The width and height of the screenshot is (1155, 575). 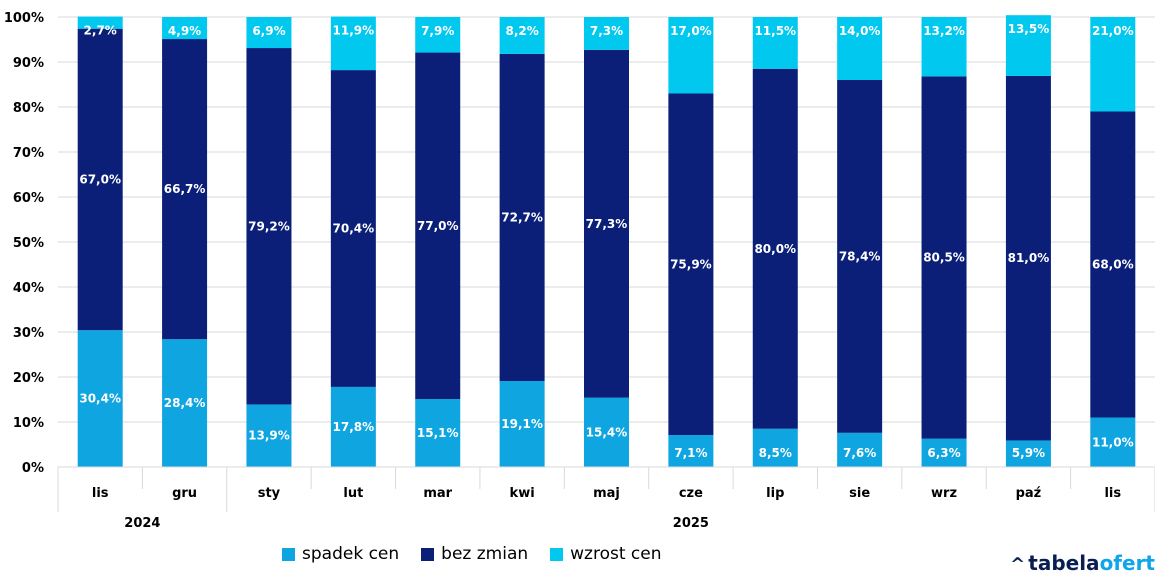 I want to click on data-label: 5,9%, so click(x=1028, y=453).